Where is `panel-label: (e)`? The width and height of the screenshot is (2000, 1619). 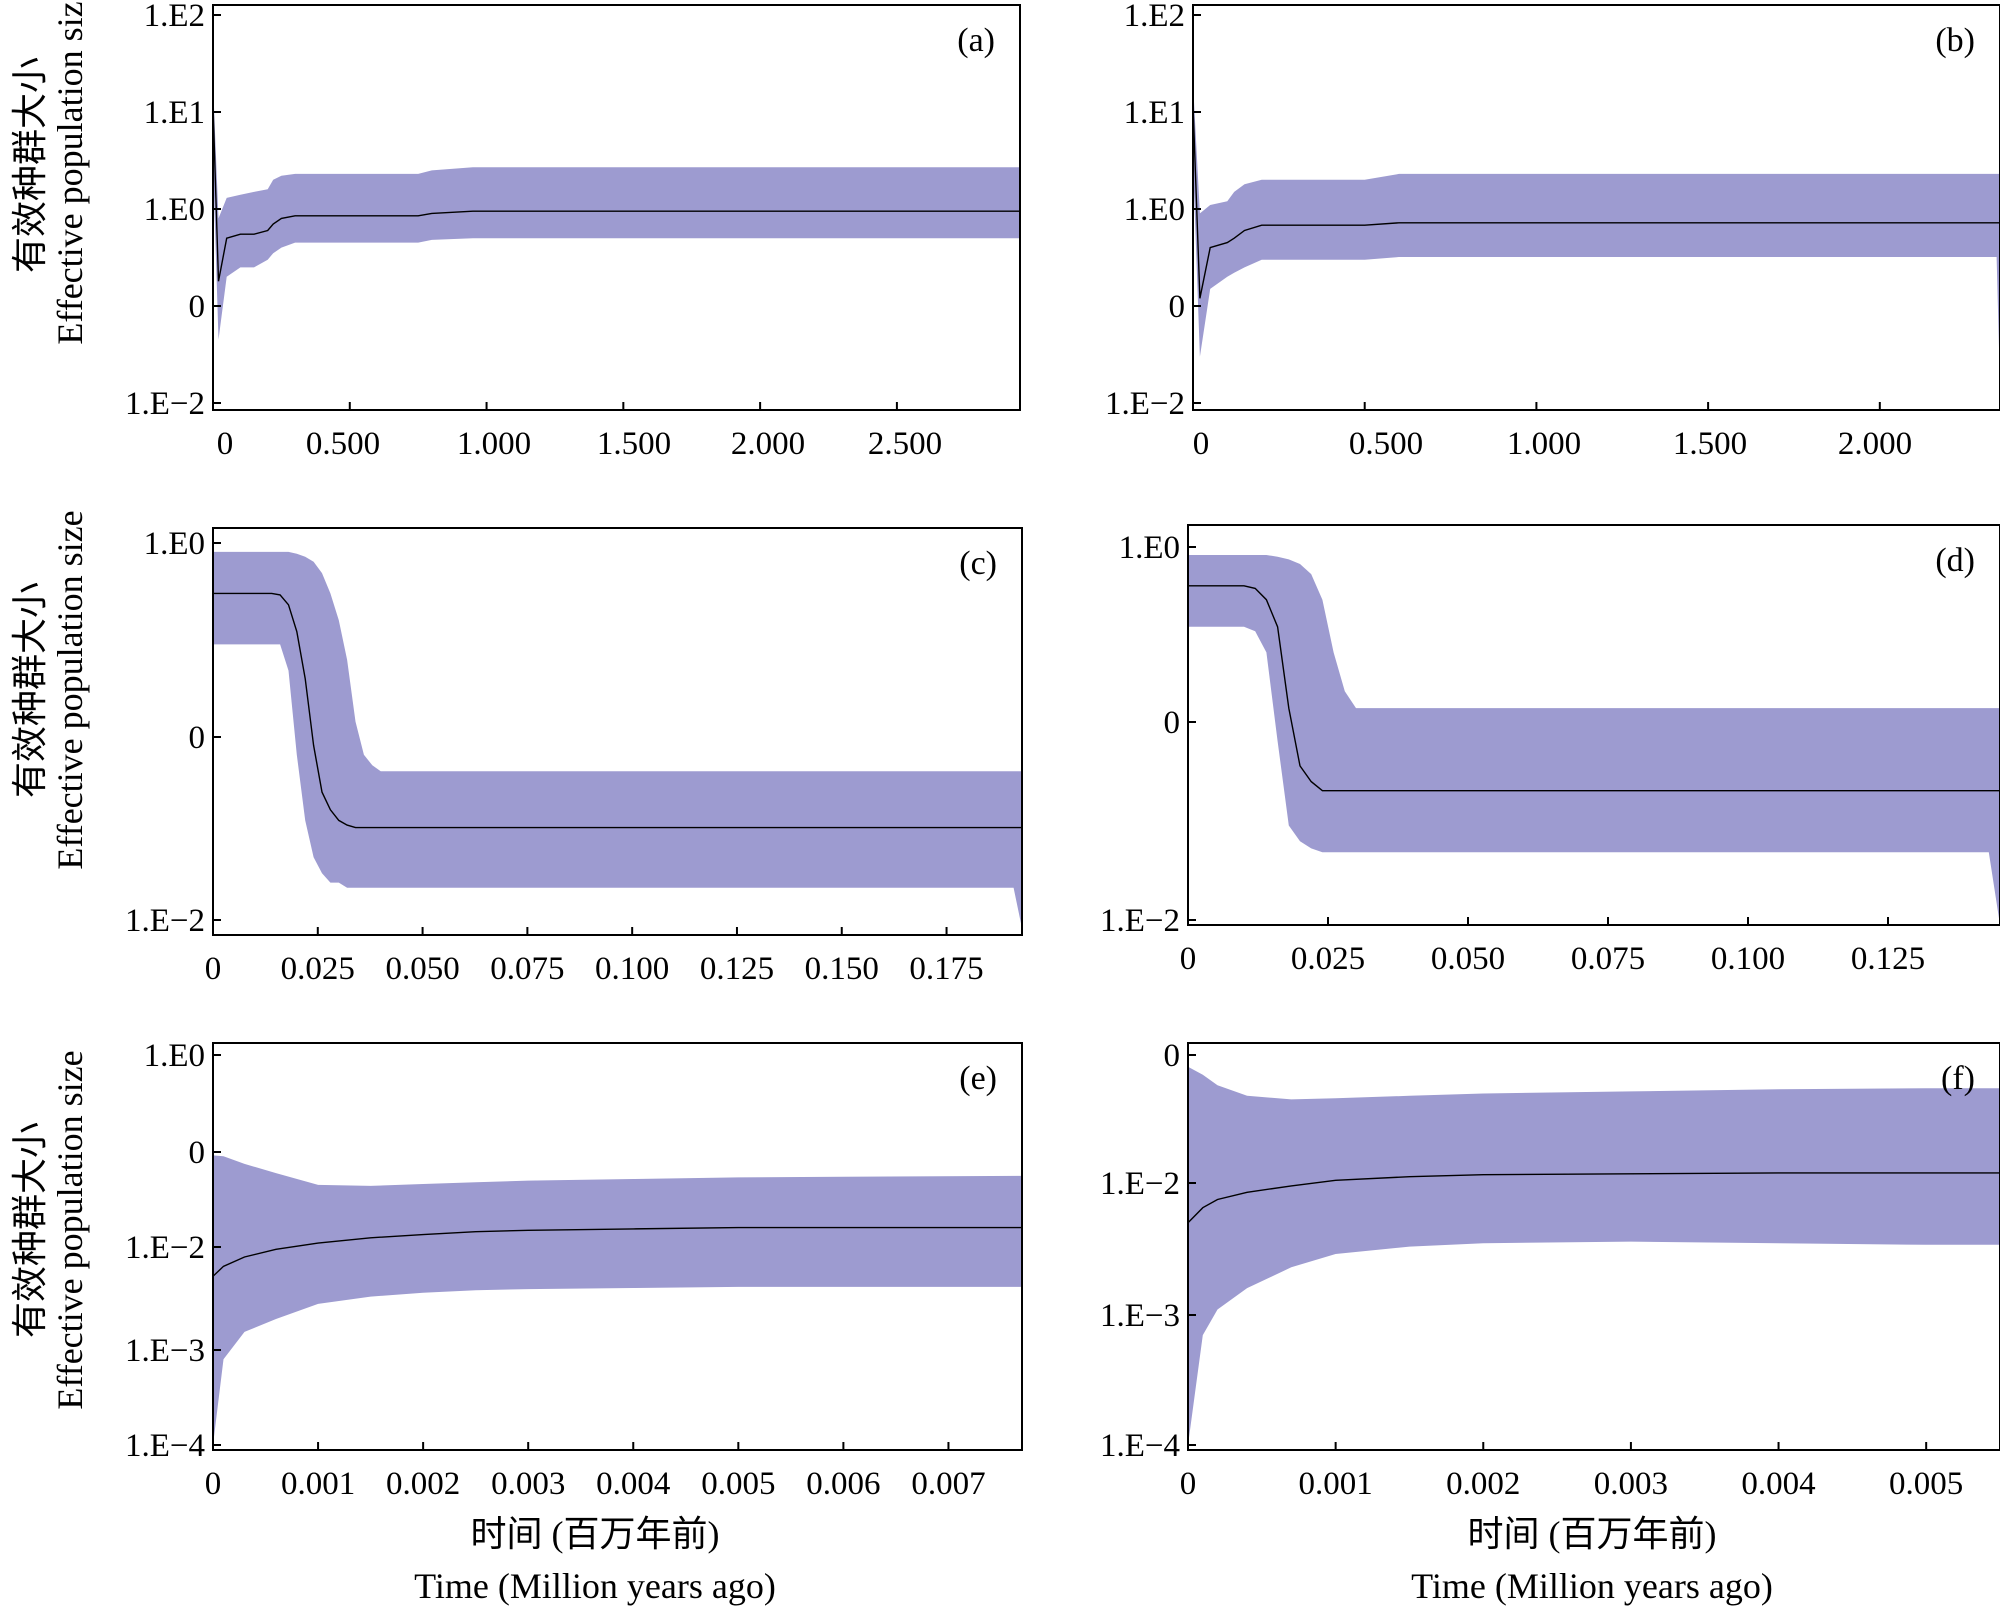 panel-label: (e) is located at coordinates (978, 1078).